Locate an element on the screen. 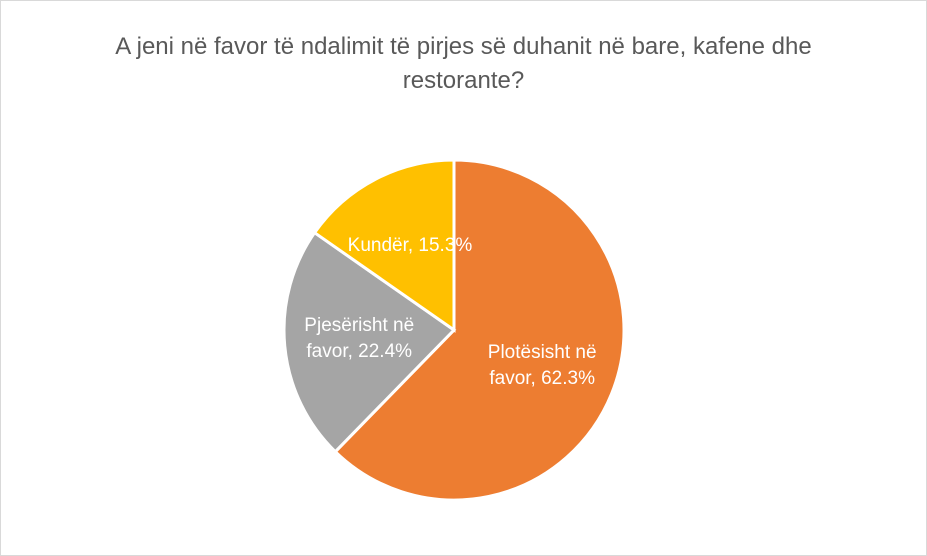  data-label: Kundër, 15.3% is located at coordinates (410, 245).